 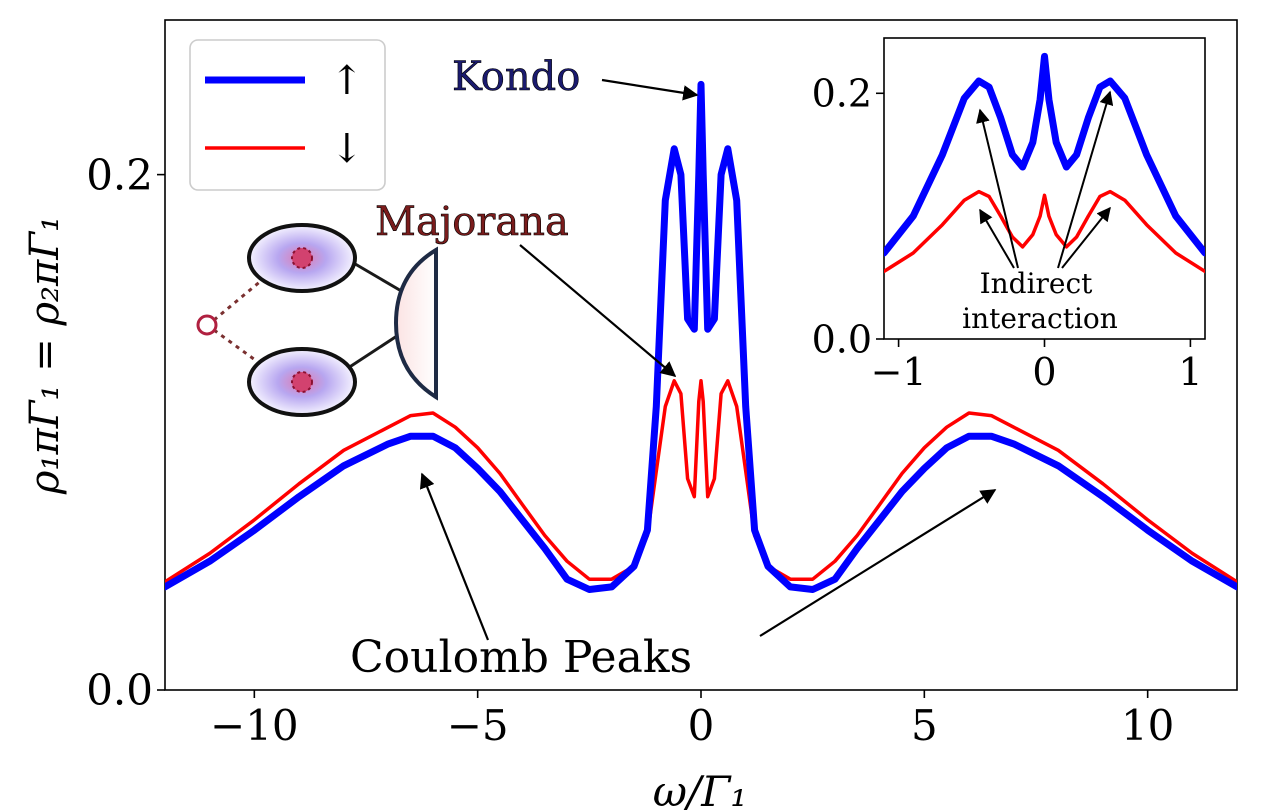 What do you see at coordinates (119, 174) in the screenshot?
I see `main-y-tick-label: 0.2` at bounding box center [119, 174].